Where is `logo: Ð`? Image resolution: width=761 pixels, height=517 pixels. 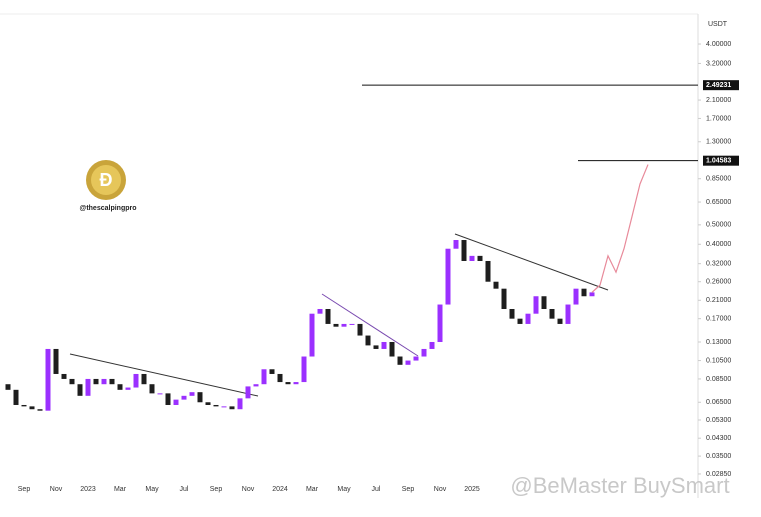 logo: Ð is located at coordinates (106, 180).